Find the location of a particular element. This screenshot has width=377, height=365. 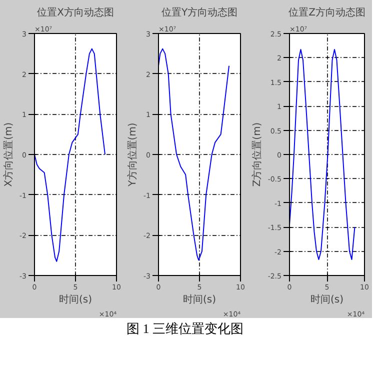

y-axis-title: Y方向位置(m) is located at coordinates (132, 155).